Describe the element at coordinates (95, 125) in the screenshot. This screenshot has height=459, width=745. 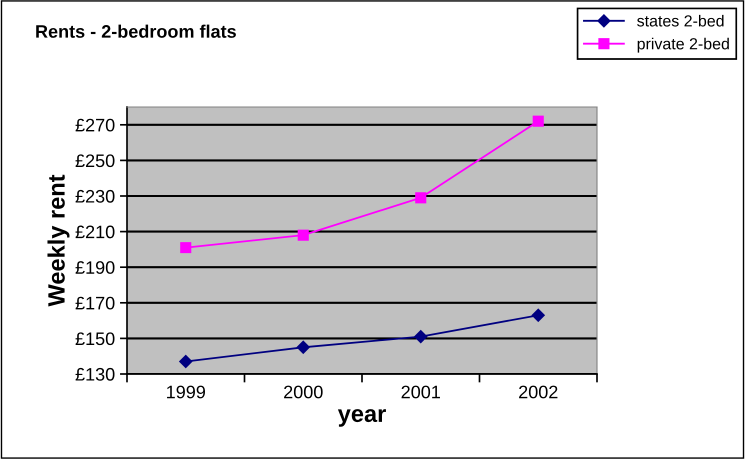
I see `y-tick-label: £270` at that location.